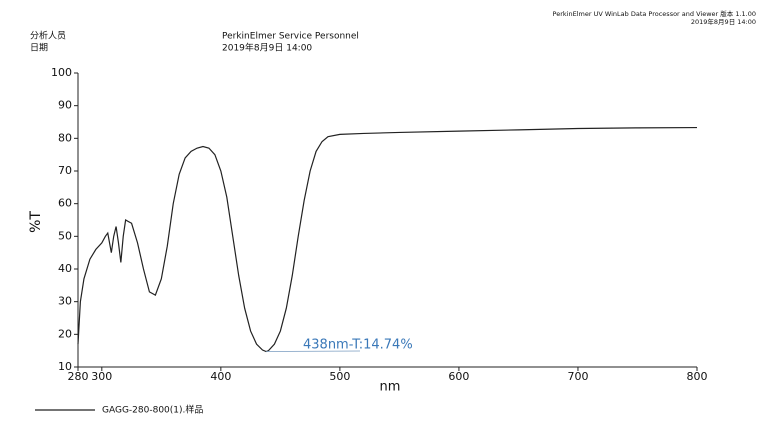 This screenshot has width=780, height=440. What do you see at coordinates (101, 376) in the screenshot?
I see `x-tick-label: 300` at bounding box center [101, 376].